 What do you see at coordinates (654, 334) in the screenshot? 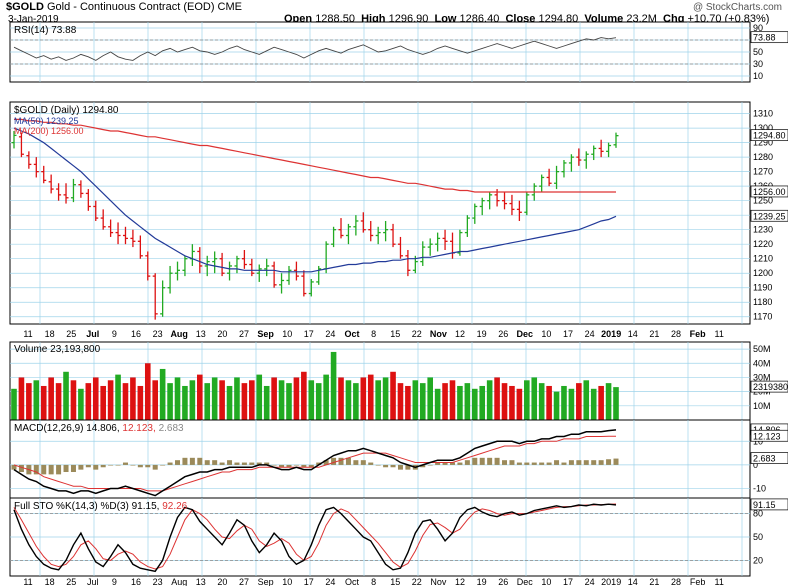
I see `x-tick-label-29: 21` at bounding box center [654, 334].